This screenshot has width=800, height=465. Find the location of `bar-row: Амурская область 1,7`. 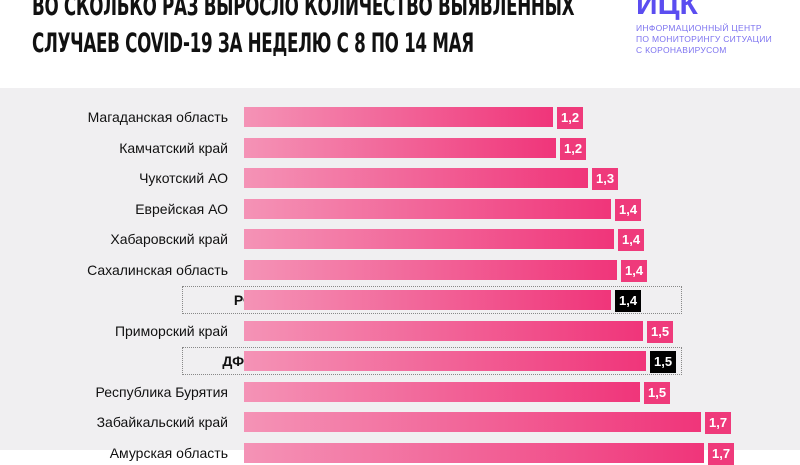

bar-row: Амурская область 1,7 is located at coordinates (400, 453).